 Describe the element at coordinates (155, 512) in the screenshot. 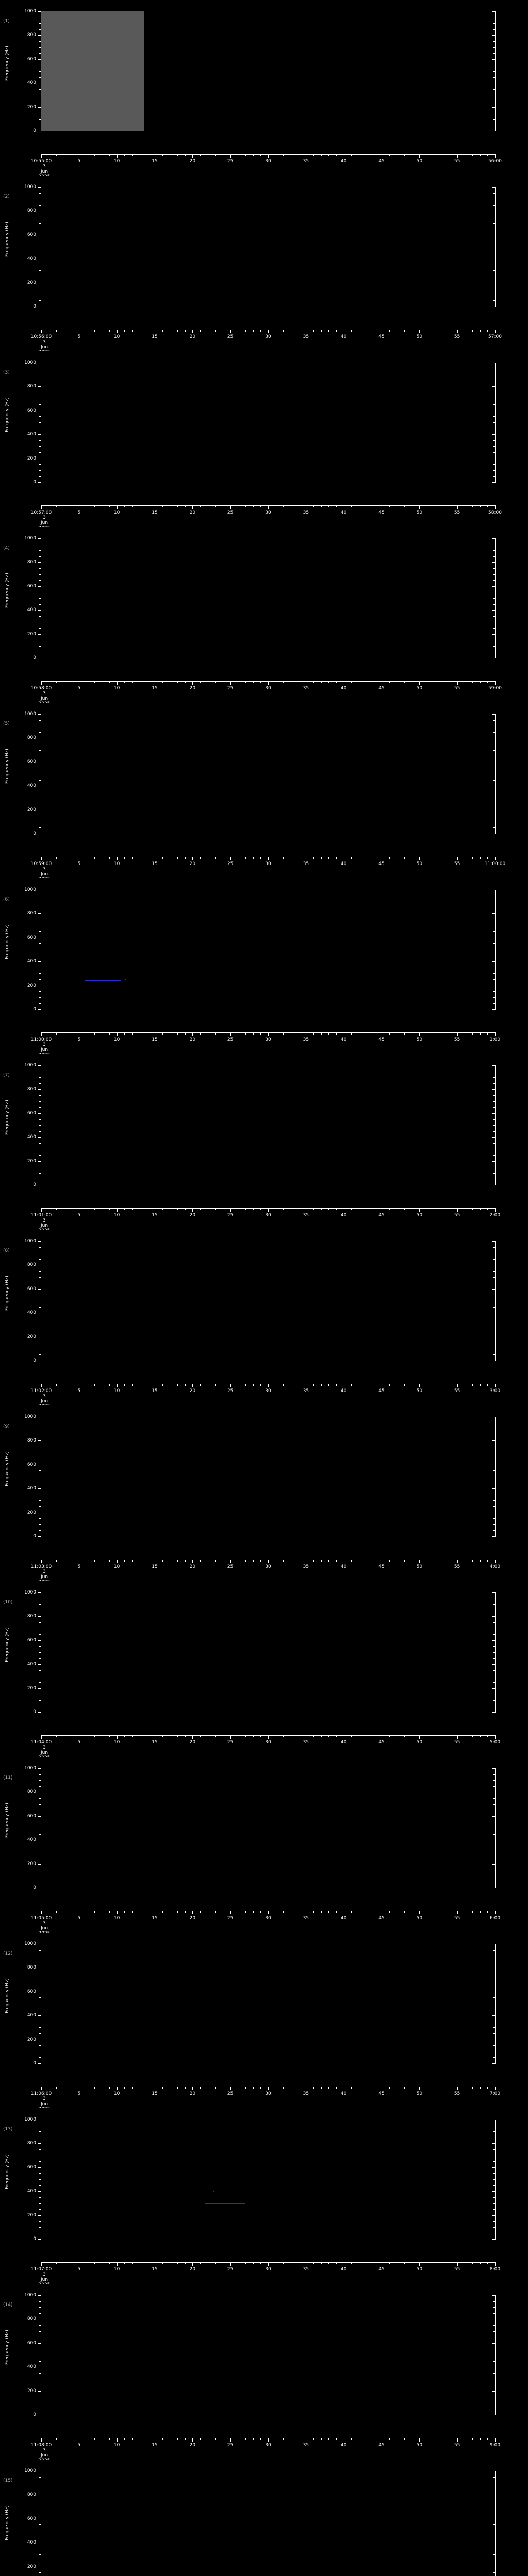

I see `x-tick-label: 15` at that location.